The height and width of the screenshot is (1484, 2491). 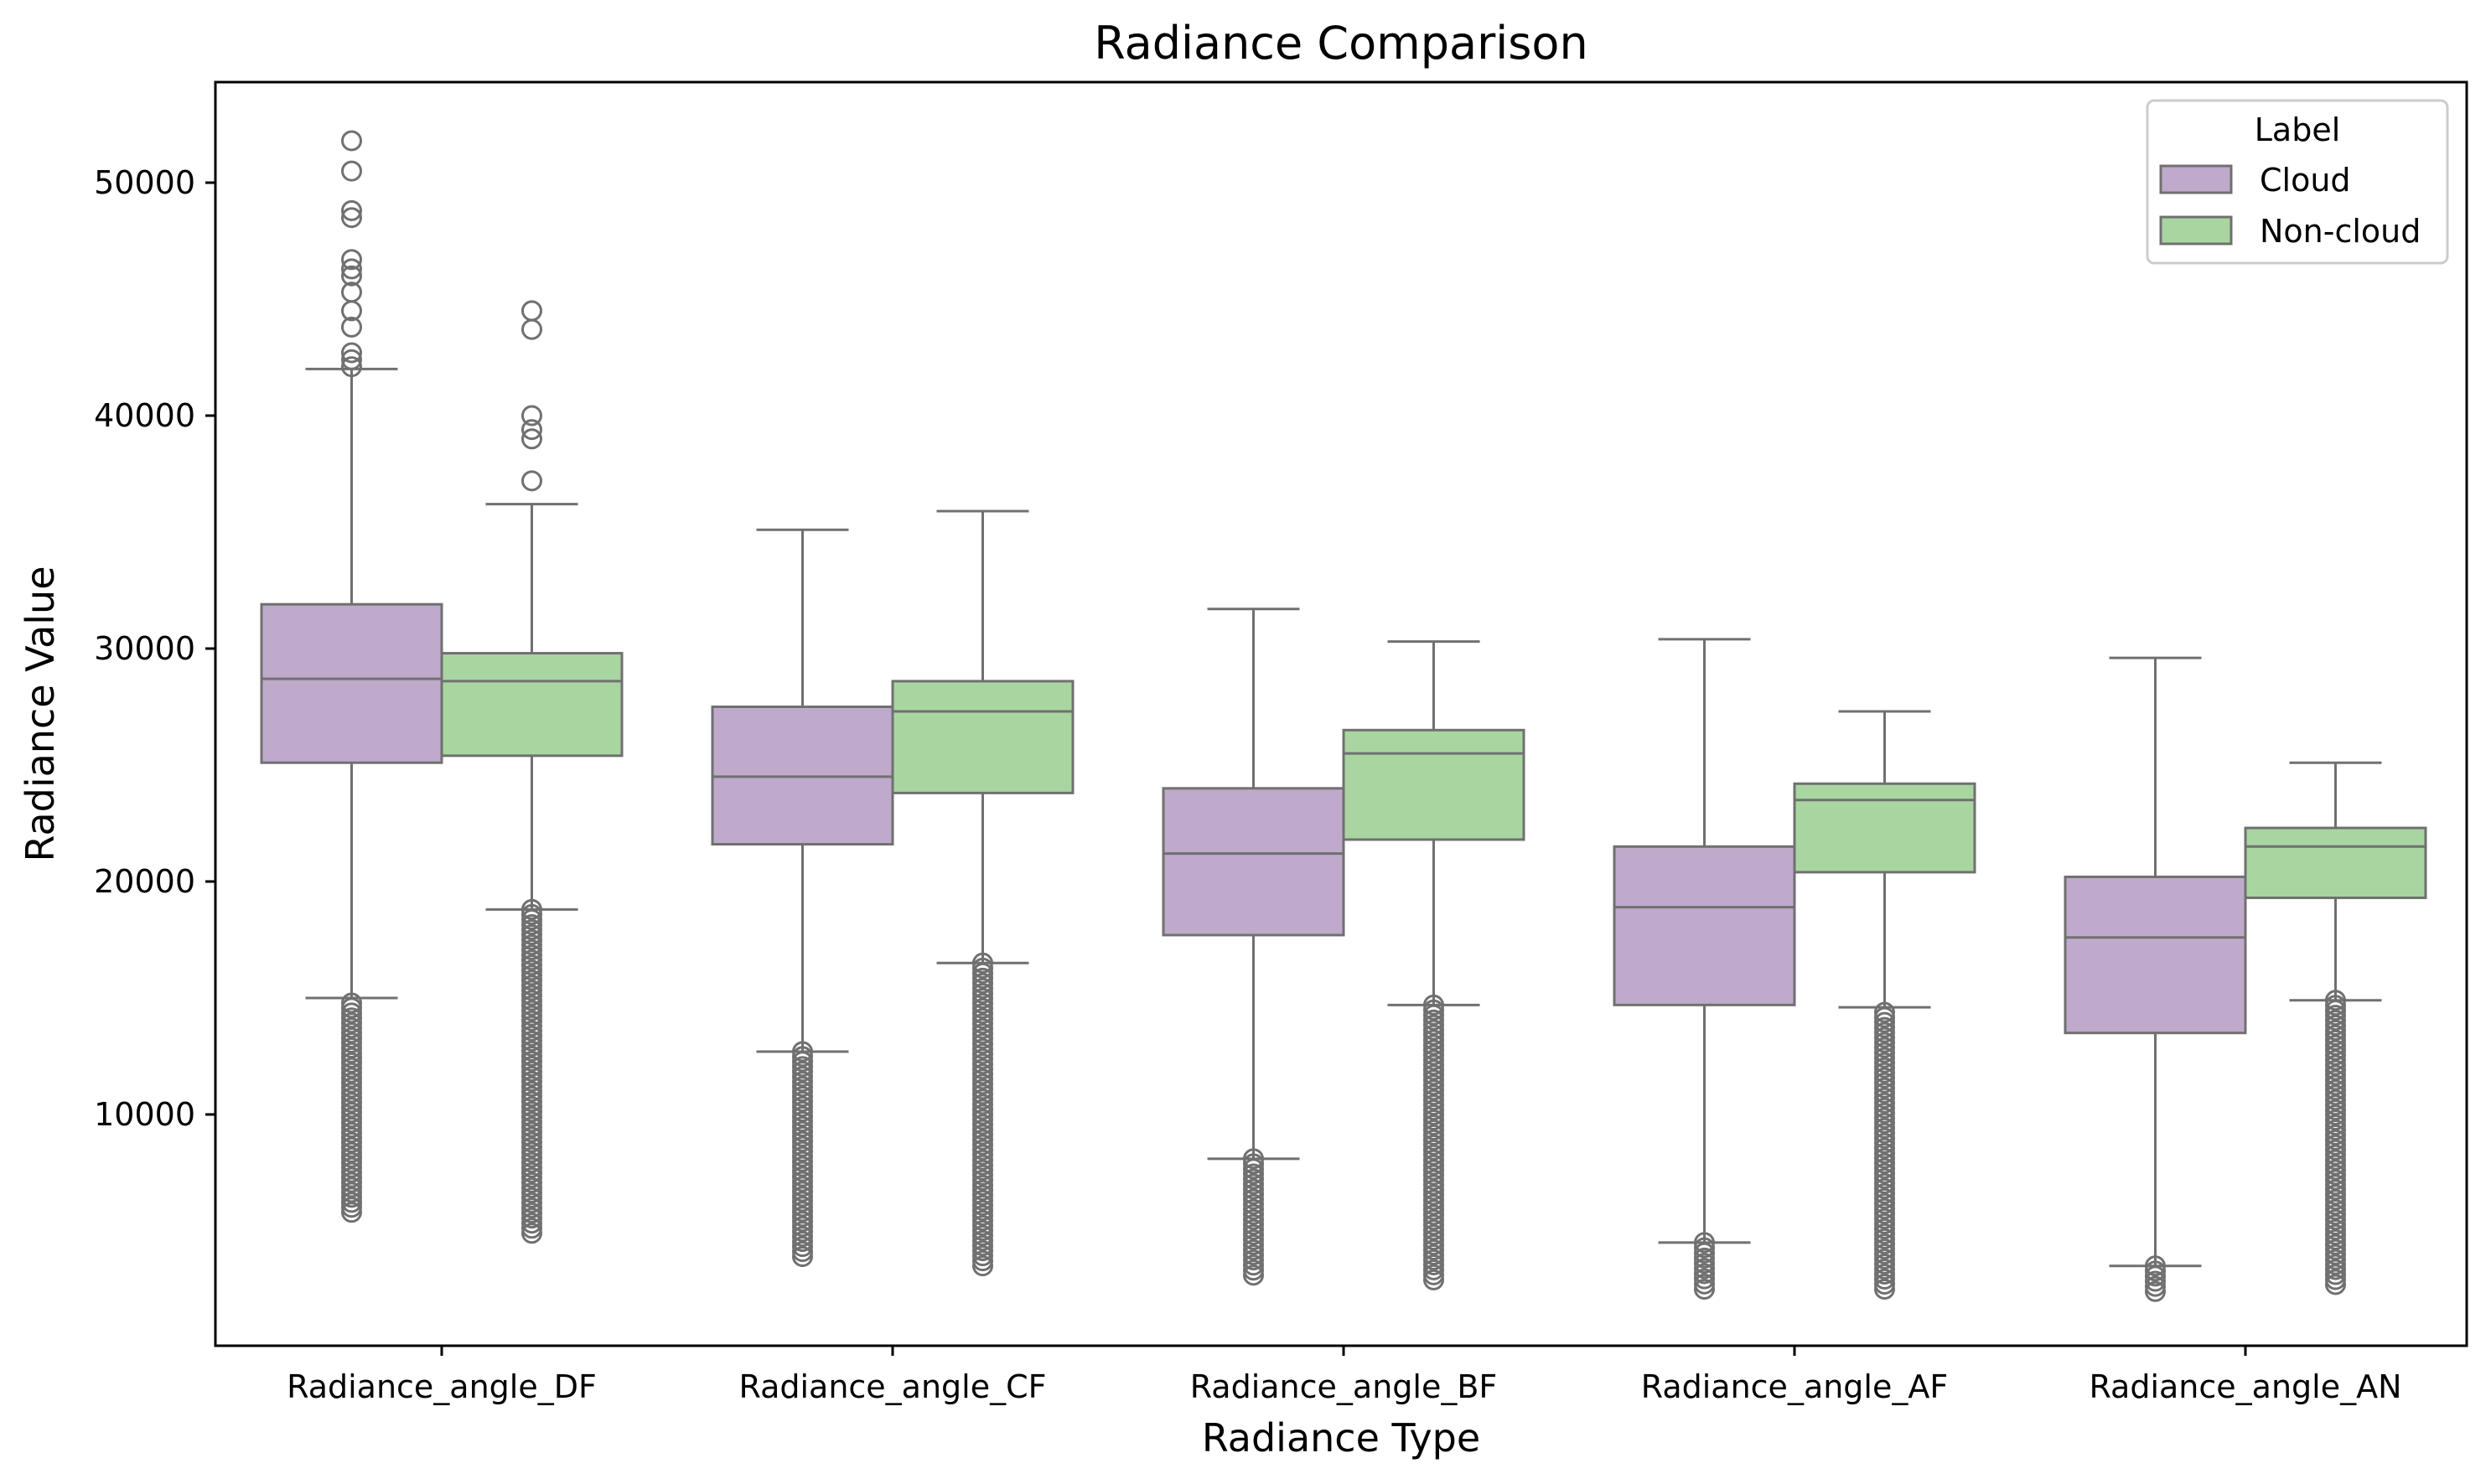 I want to click on y-tick-label: 40000, so click(x=144, y=415).